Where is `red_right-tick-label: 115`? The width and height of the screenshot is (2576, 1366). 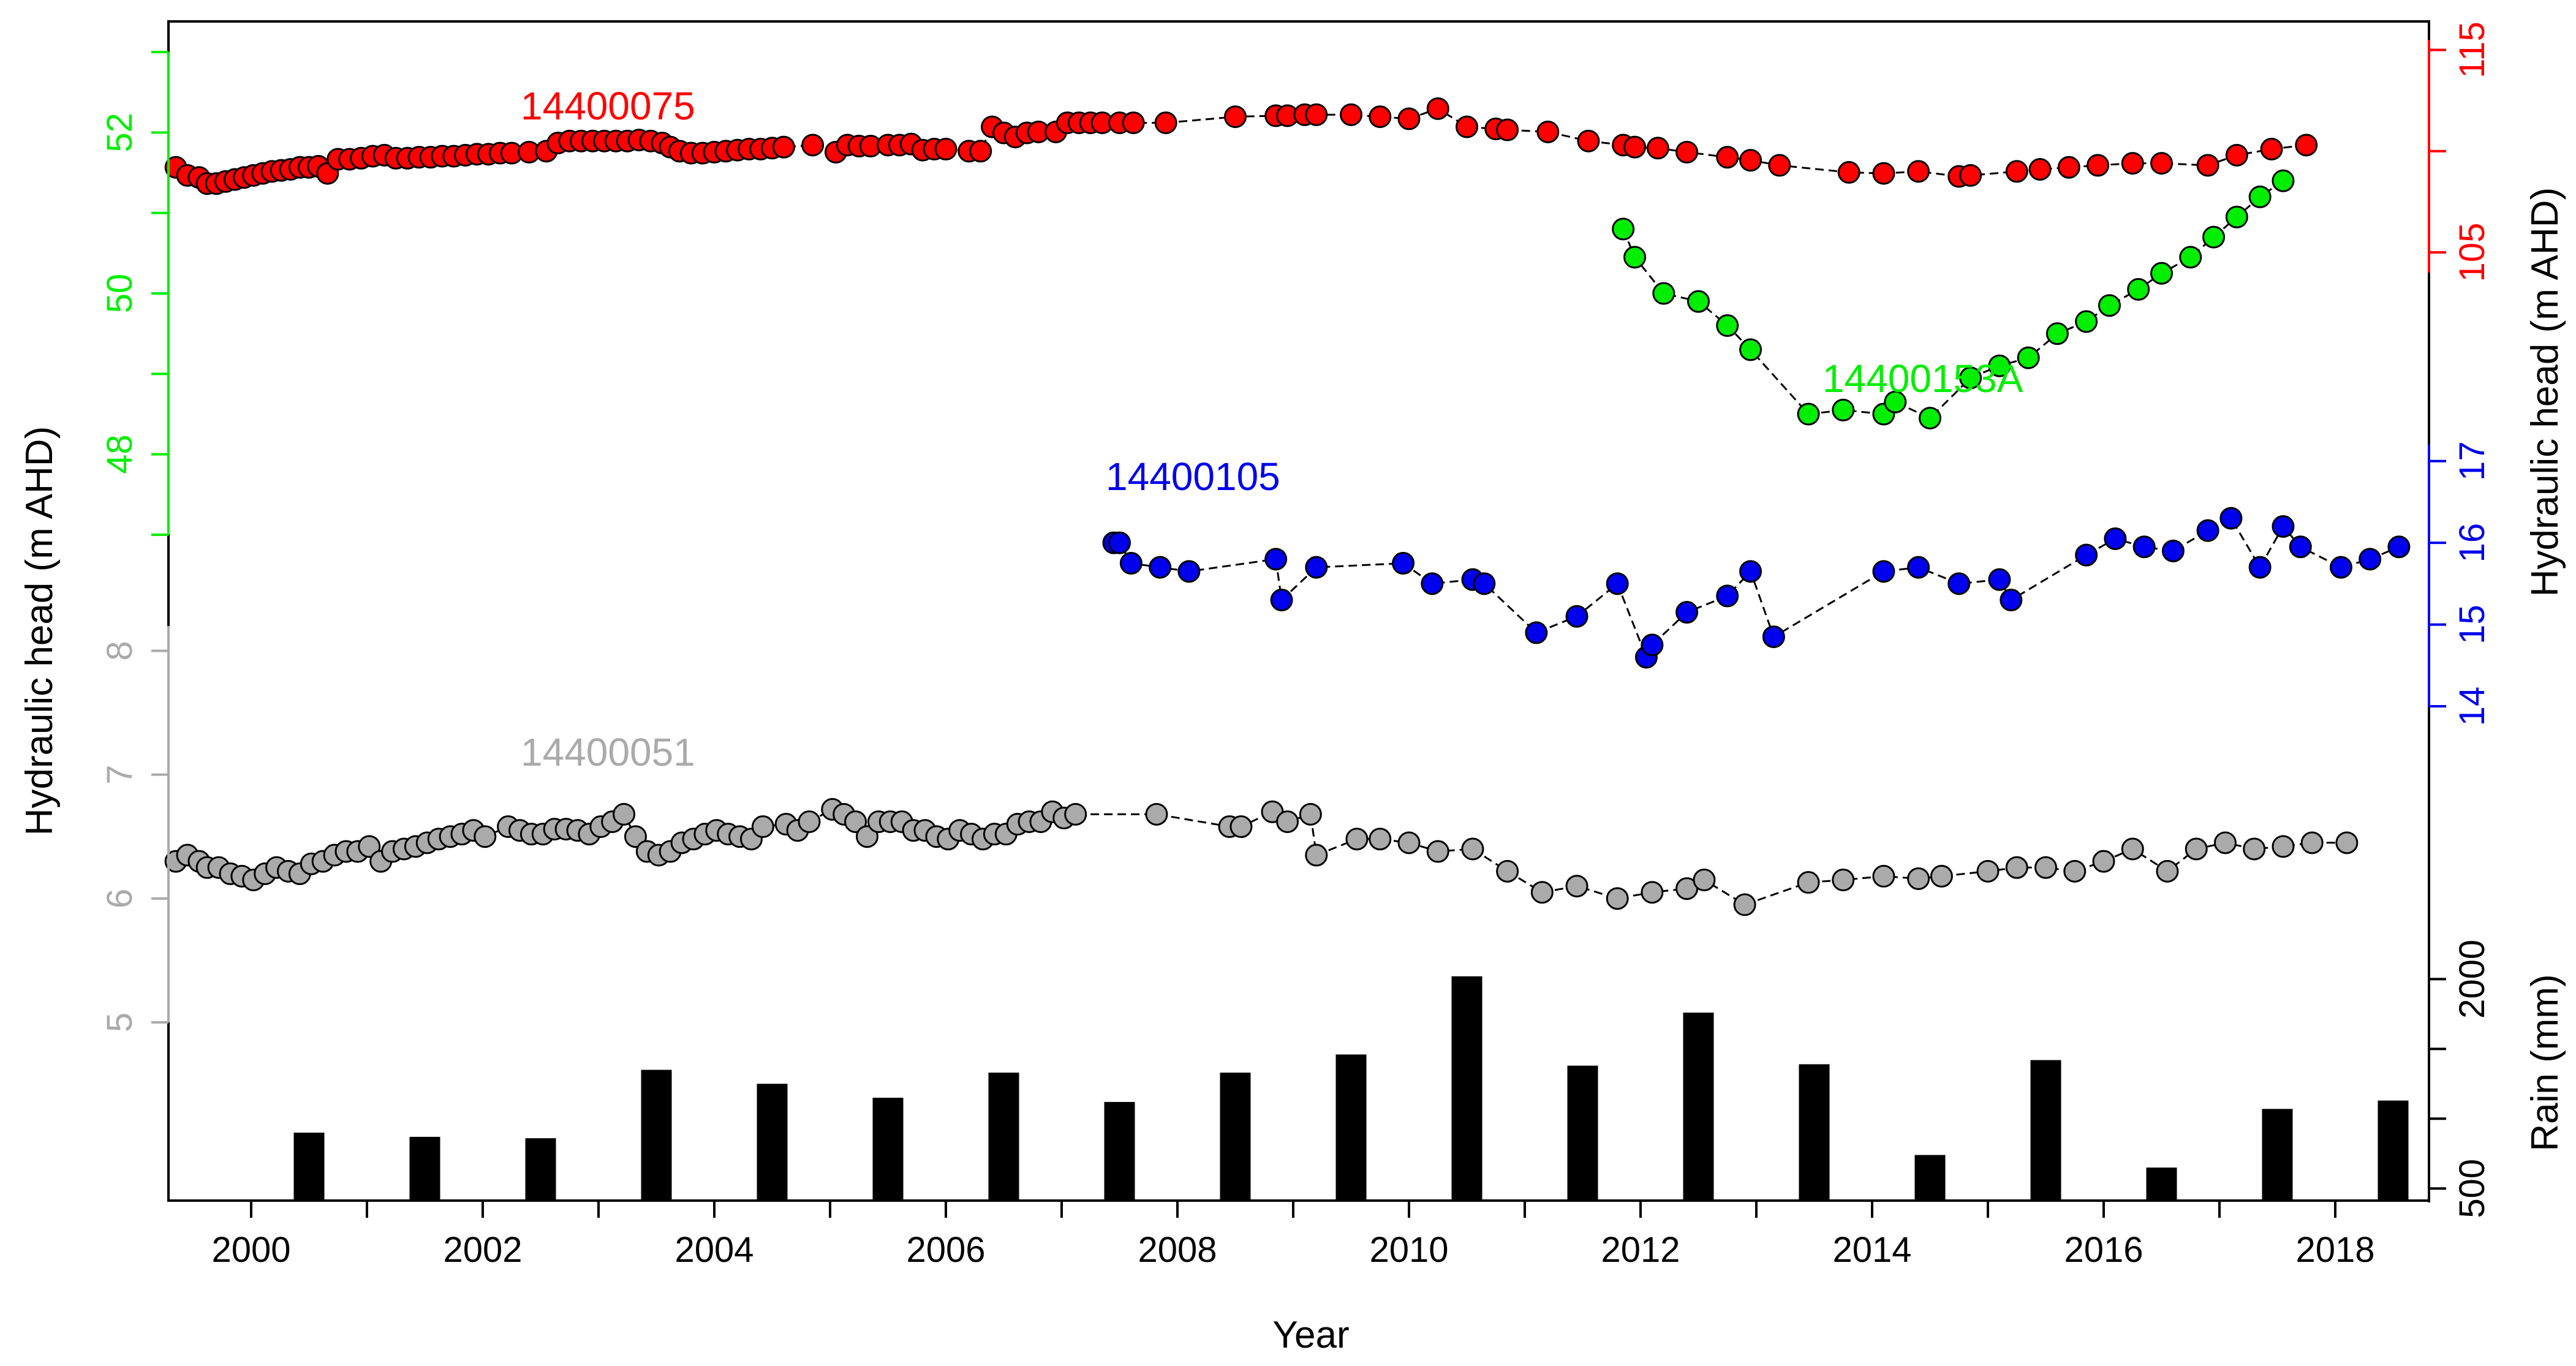 red_right-tick-label: 115 is located at coordinates (2472, 49).